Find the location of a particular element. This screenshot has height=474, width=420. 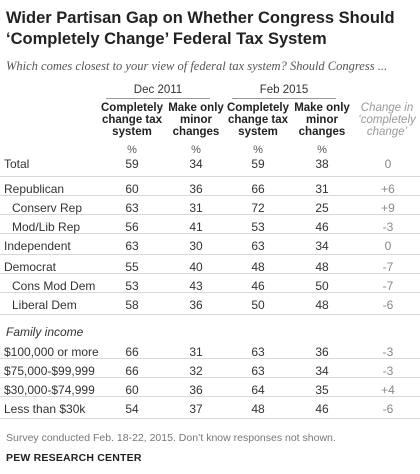

percent-value: 41 is located at coordinates (196, 227).